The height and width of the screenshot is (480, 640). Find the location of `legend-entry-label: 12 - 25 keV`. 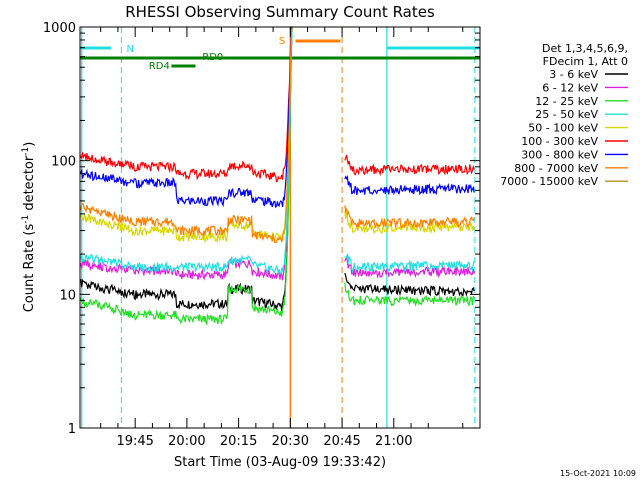

legend-entry-label: 12 - 25 keV is located at coordinates (566, 101).